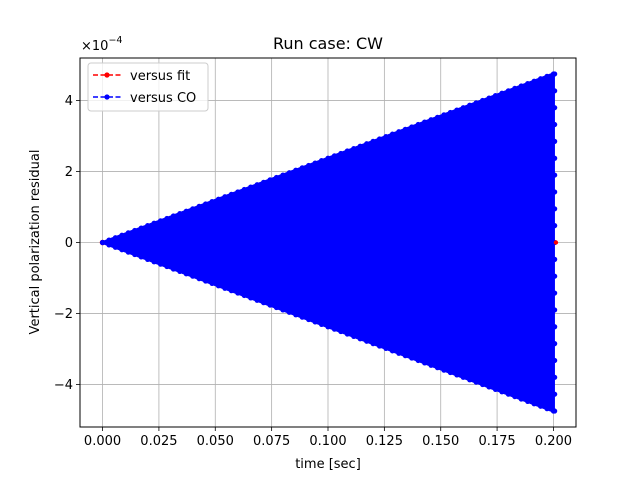  Describe the element at coordinates (94, 46) in the screenshot. I see `y-offset-base: ×10` at that location.